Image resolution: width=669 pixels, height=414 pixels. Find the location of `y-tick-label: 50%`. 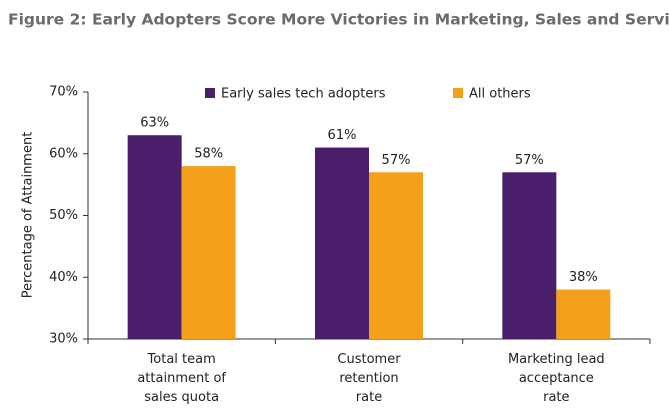

y-tick-label: 50% is located at coordinates (63, 215).